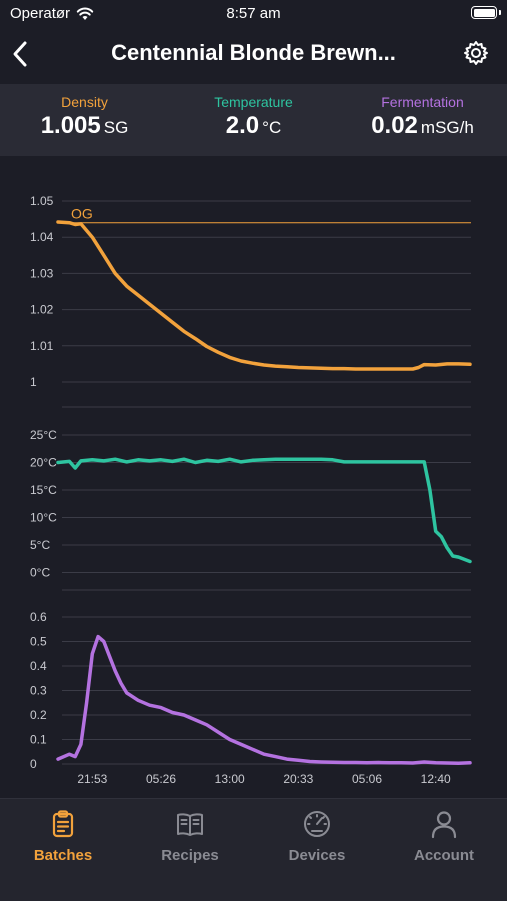 Image resolution: width=507 pixels, height=901 pixels. What do you see at coordinates (42, 201) in the screenshot?
I see `density-tick-label: 1.05` at bounding box center [42, 201].